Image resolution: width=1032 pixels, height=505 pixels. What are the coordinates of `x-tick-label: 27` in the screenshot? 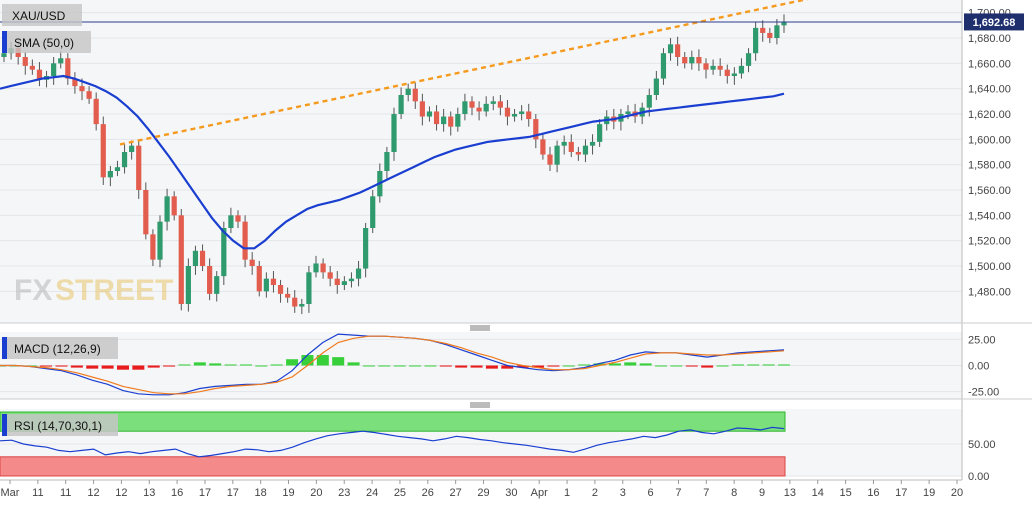 It's located at (456, 493).